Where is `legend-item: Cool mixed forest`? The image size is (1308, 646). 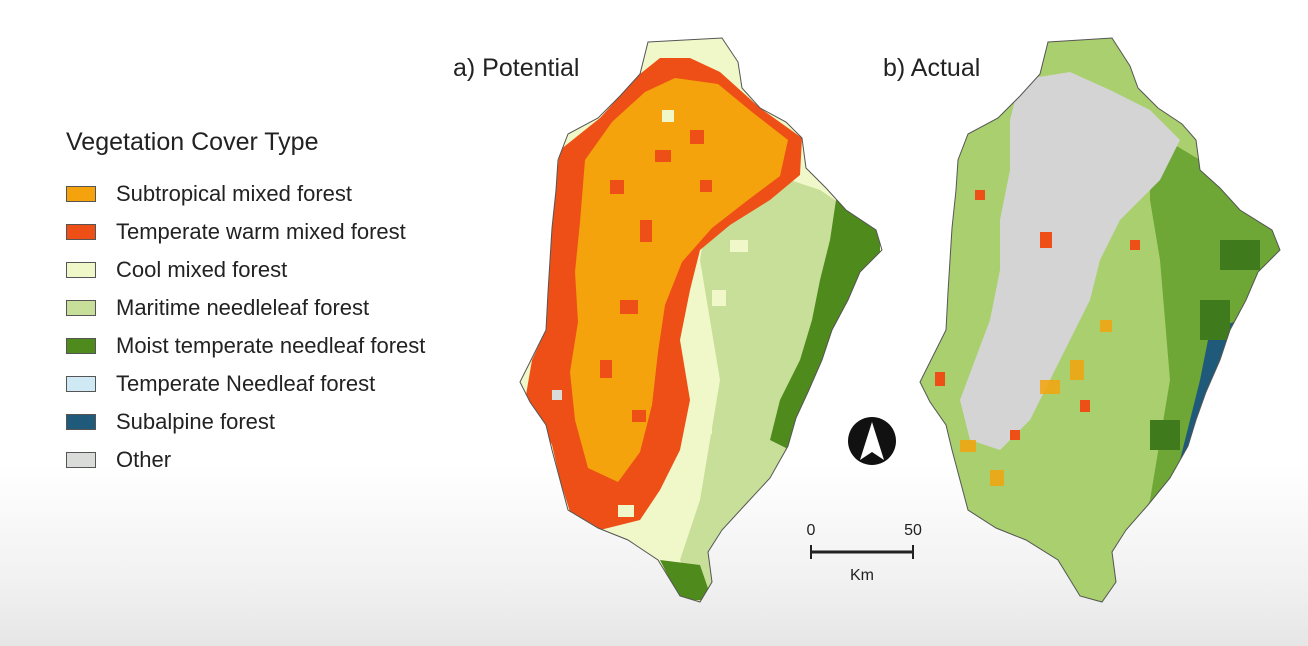 legend-item: Cool mixed forest is located at coordinates (245, 270).